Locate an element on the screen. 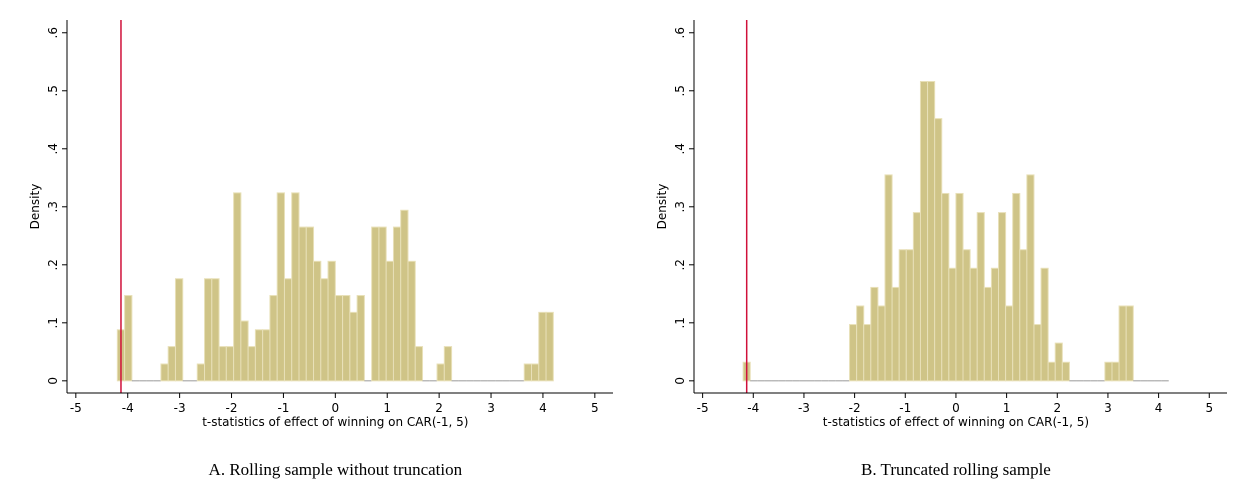 The image size is (1239, 491). x-tick-label: -2 is located at coordinates (232, 408).